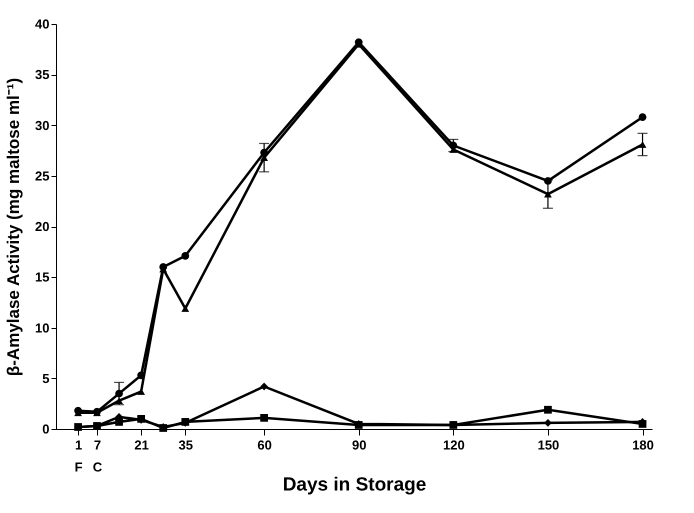  I want to click on x-tick-label: 60, so click(264, 445).